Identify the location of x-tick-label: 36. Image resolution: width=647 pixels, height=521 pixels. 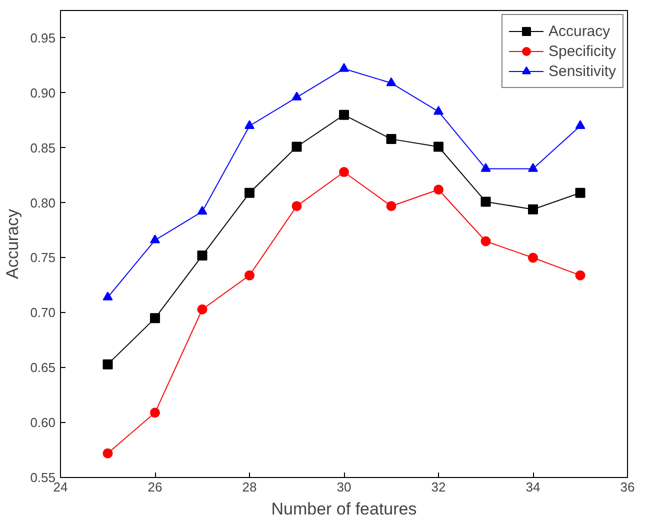
(627, 487).